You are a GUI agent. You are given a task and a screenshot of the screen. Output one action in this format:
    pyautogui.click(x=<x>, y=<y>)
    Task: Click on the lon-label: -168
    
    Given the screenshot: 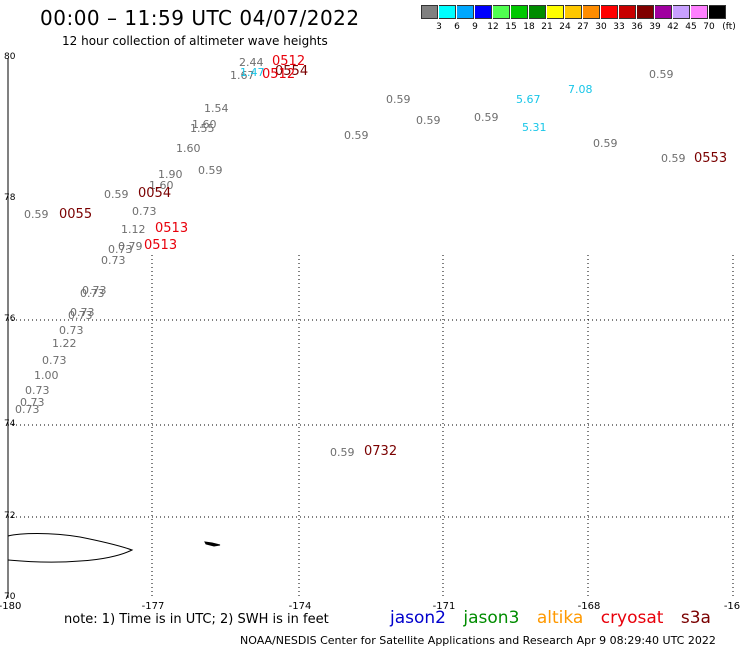 What is the action you would take?
    pyautogui.click(x=589, y=606)
    